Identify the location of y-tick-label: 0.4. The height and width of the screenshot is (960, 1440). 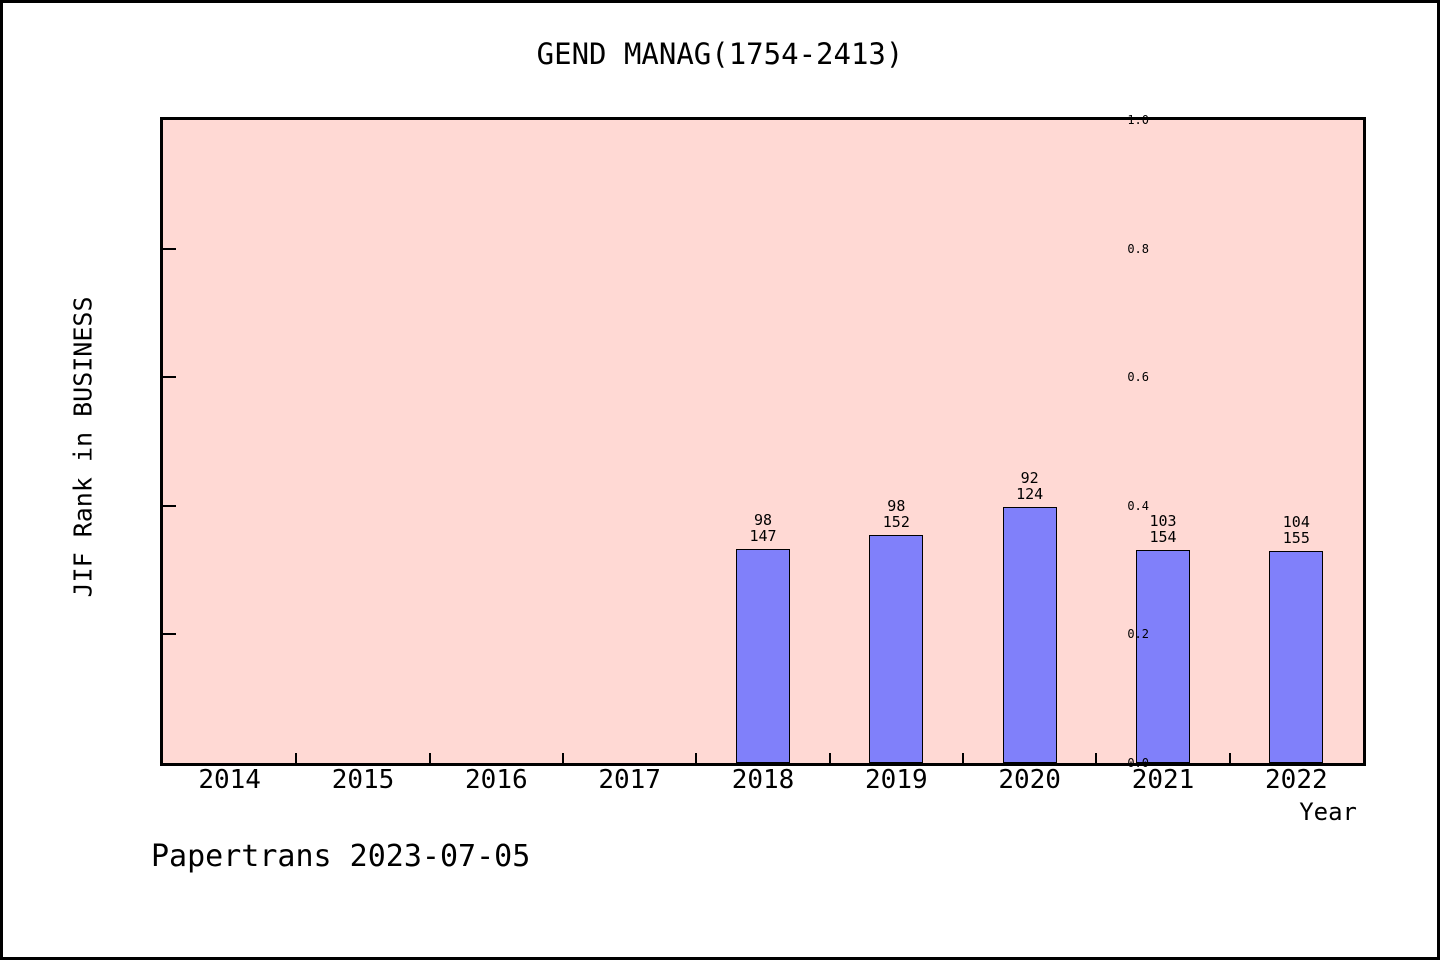
(1138, 505).